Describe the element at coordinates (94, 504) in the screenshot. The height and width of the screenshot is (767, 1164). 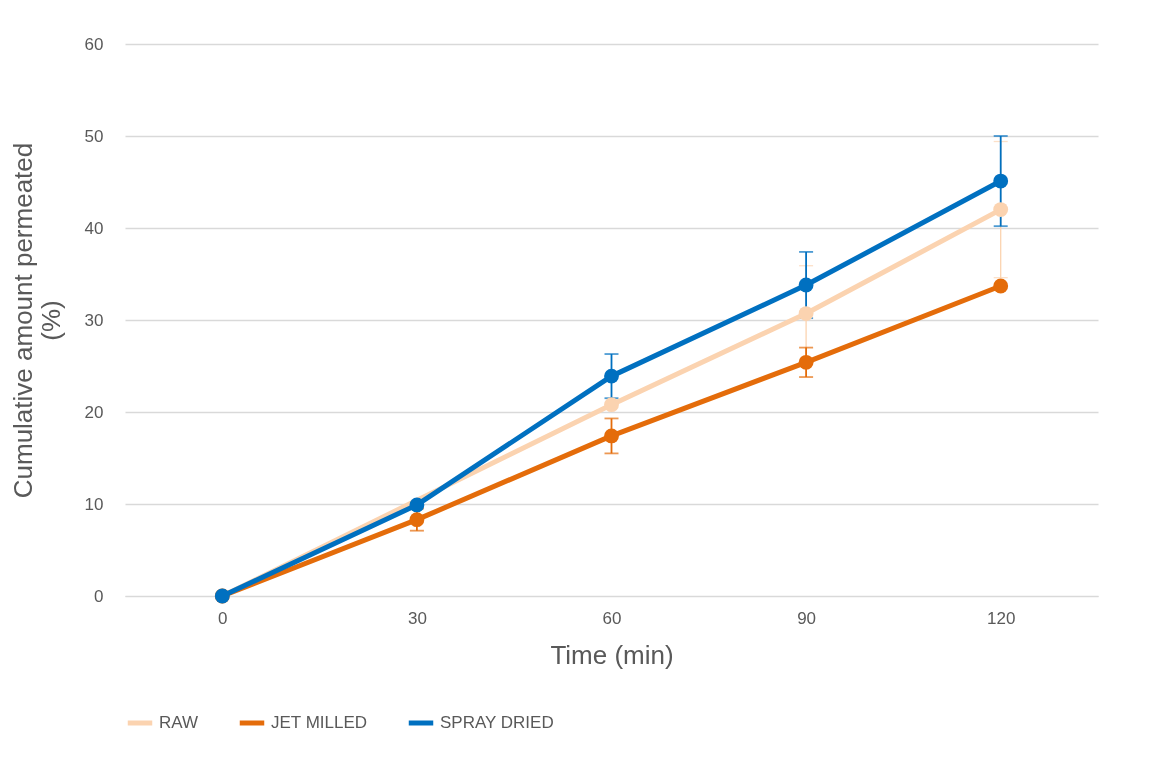
I see `y-tick-label: 10` at that location.